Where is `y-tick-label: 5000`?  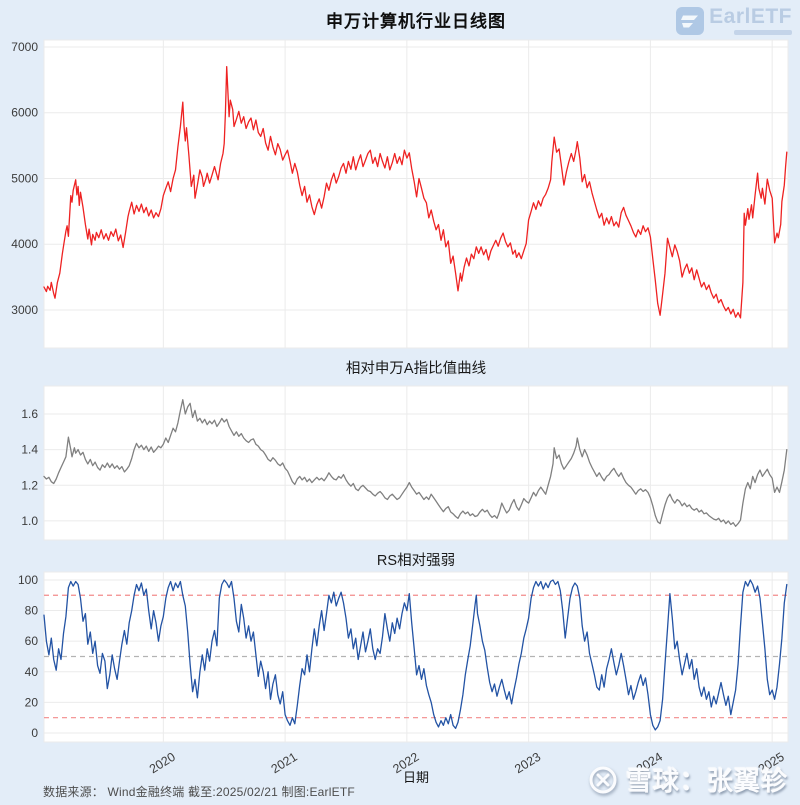 y-tick-label: 5000 is located at coordinates (24, 178).